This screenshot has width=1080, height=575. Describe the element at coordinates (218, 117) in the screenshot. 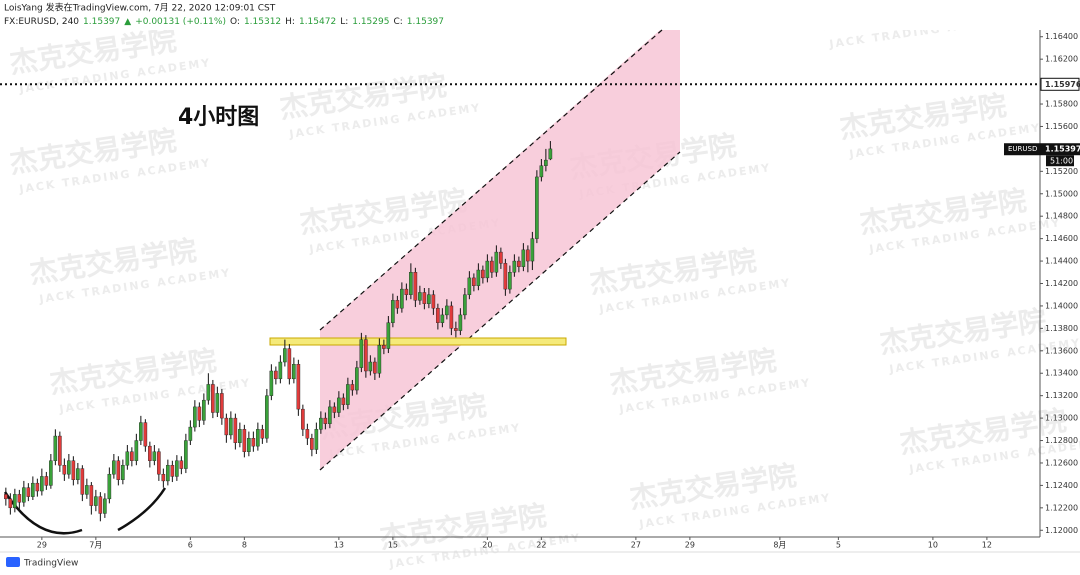

I see `annotation: 4小时图` at that location.